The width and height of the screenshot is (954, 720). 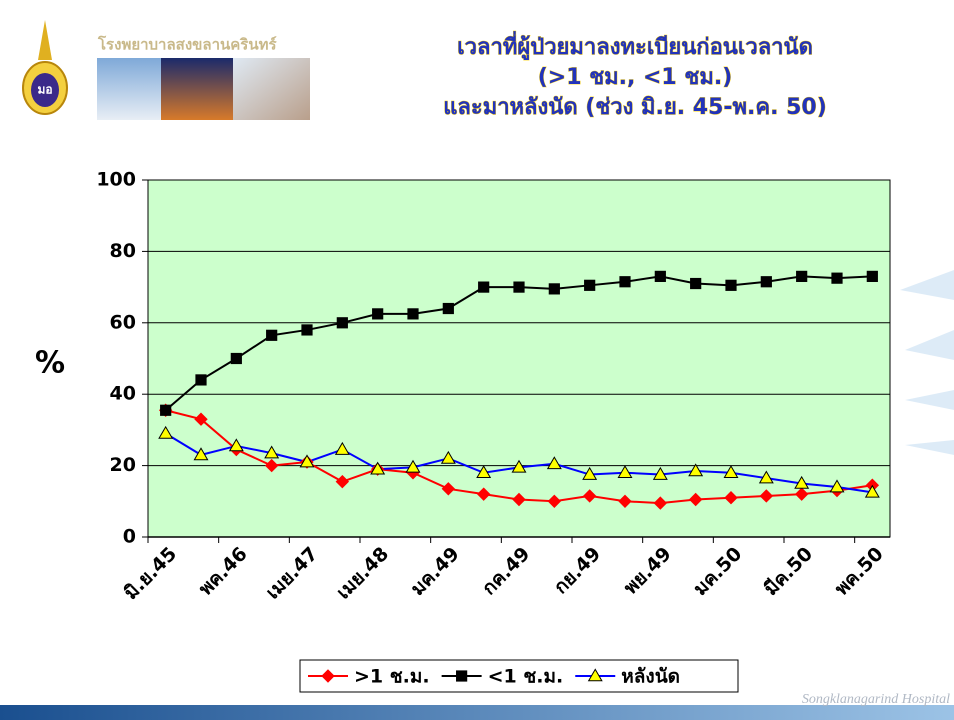 What do you see at coordinates (50, 363) in the screenshot?
I see `y-axis-label: %` at bounding box center [50, 363].